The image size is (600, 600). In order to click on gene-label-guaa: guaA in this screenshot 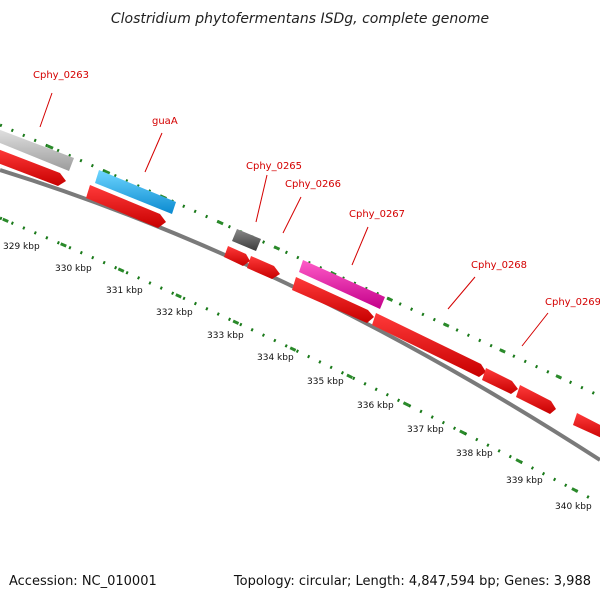, I will do `click(165, 121)`.